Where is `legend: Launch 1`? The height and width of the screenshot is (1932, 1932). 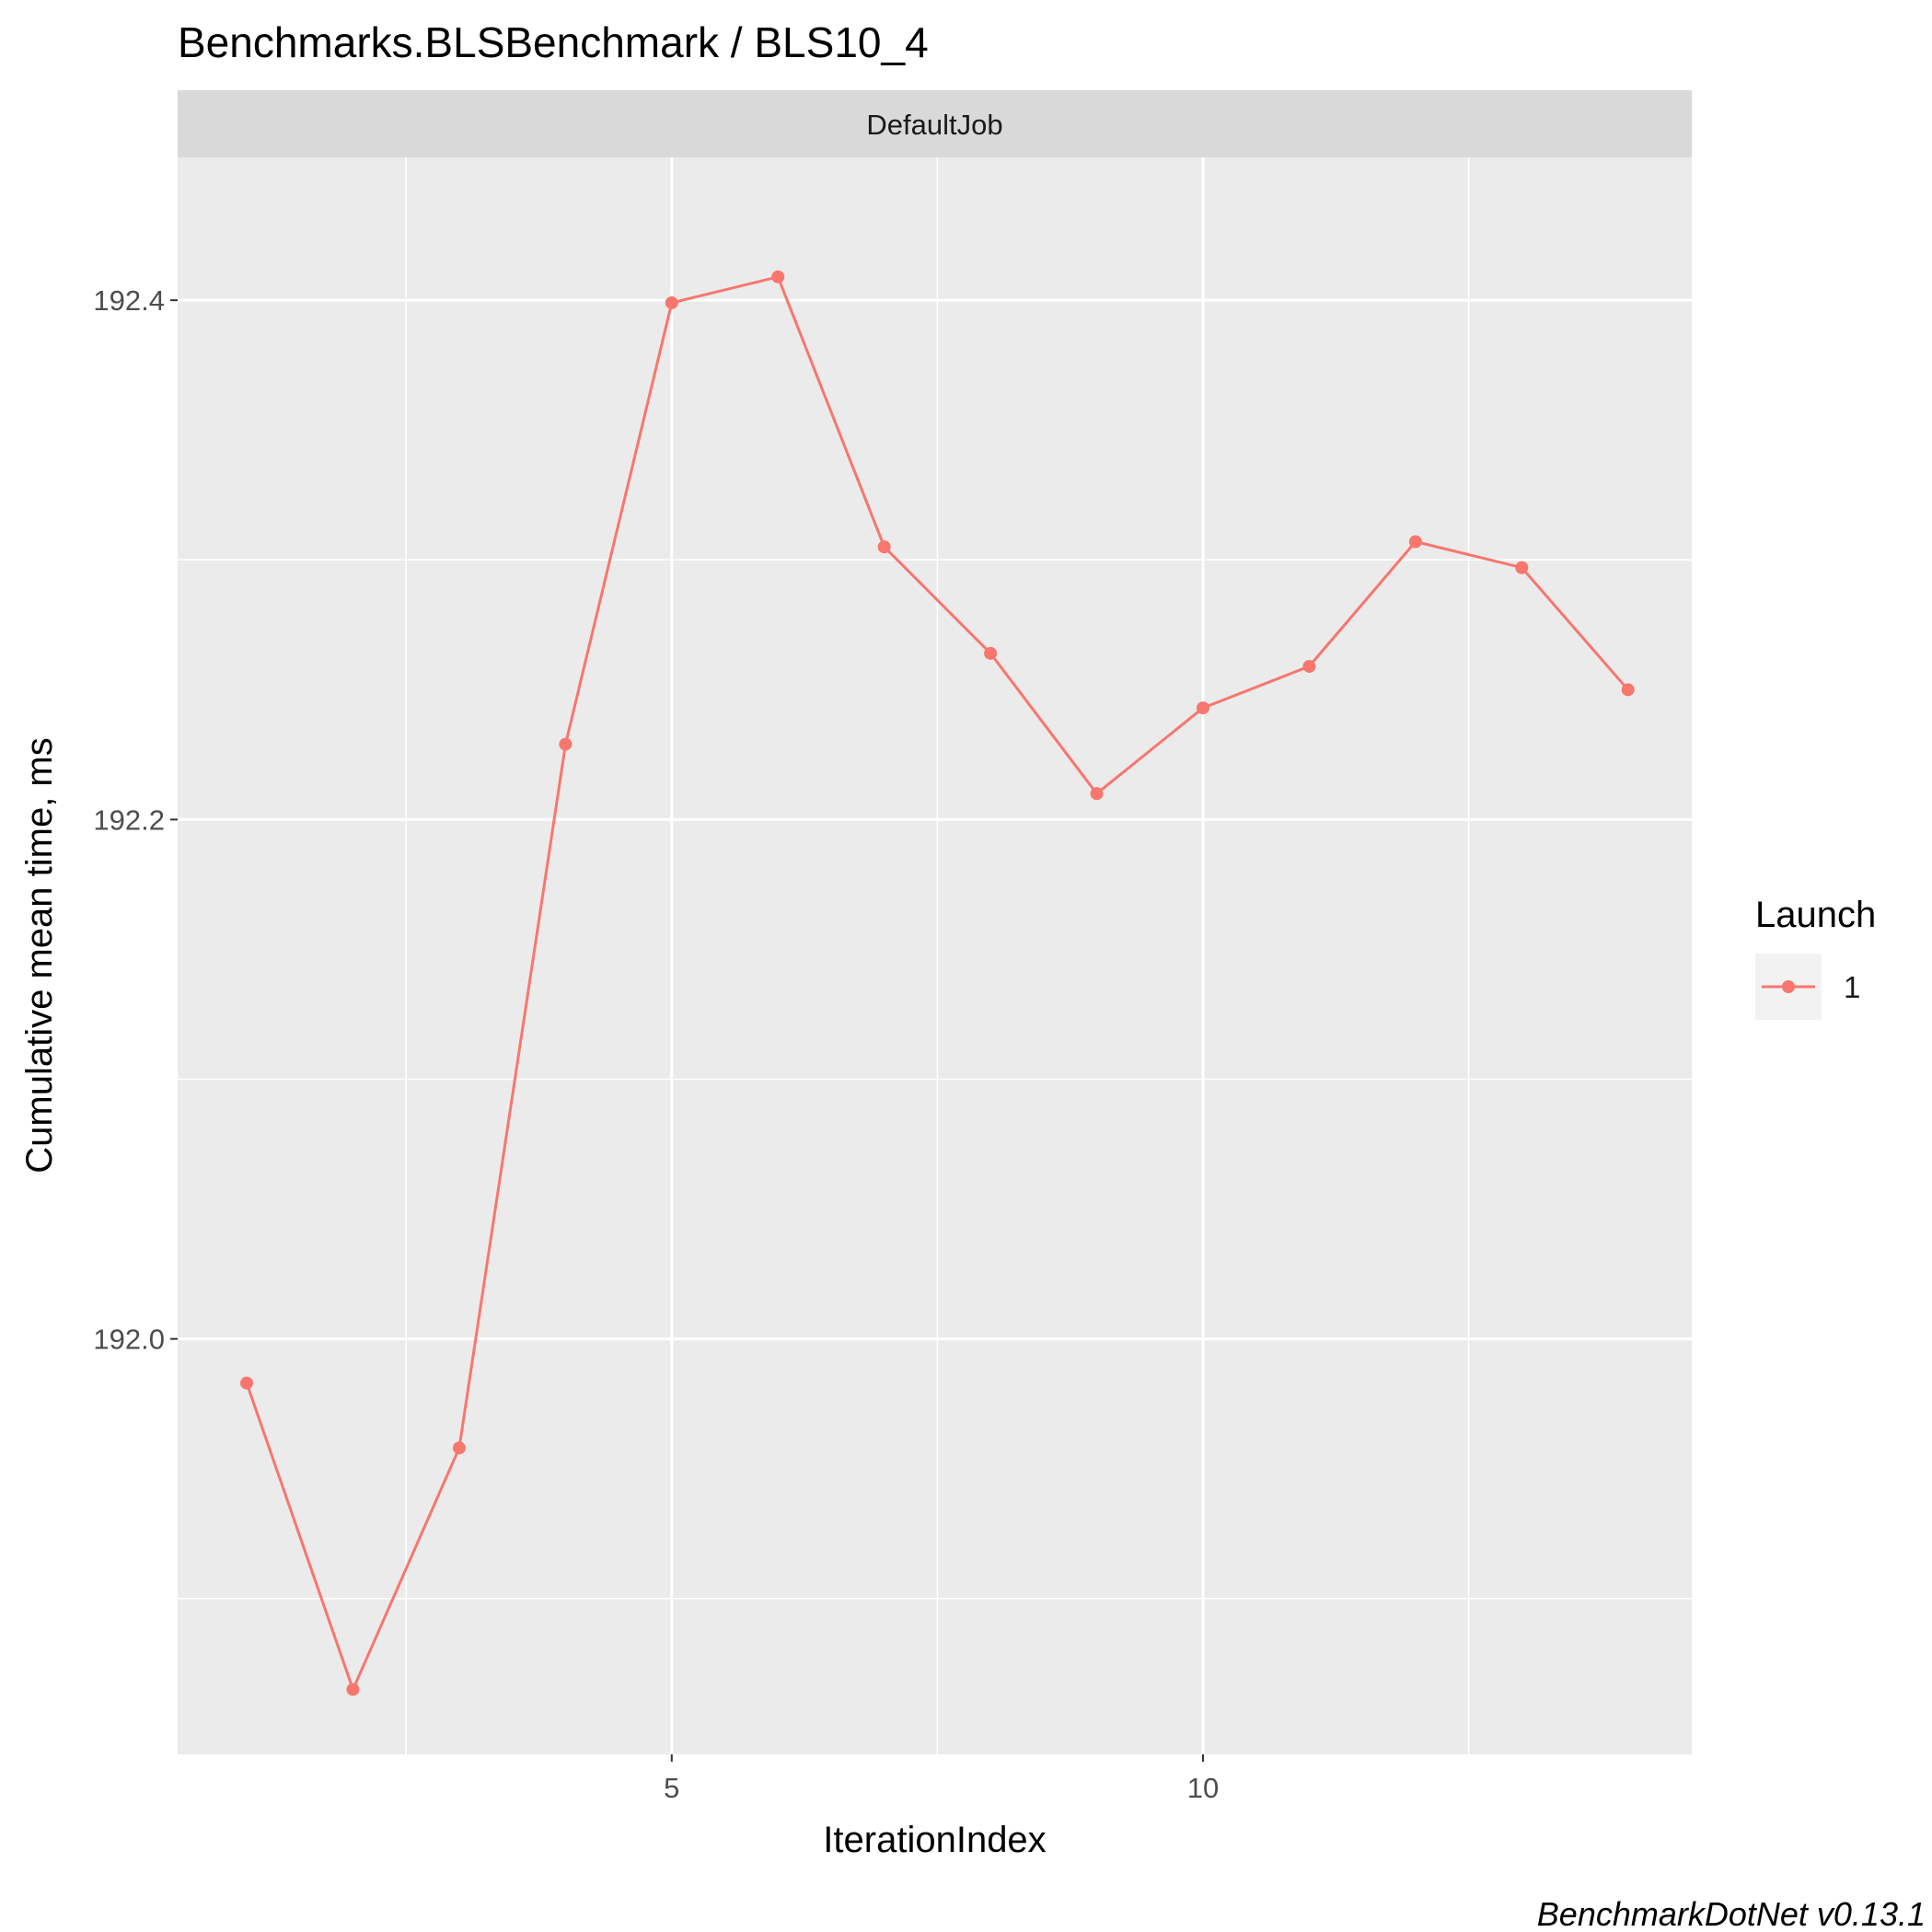
legend: Launch 1 is located at coordinates (1816, 958).